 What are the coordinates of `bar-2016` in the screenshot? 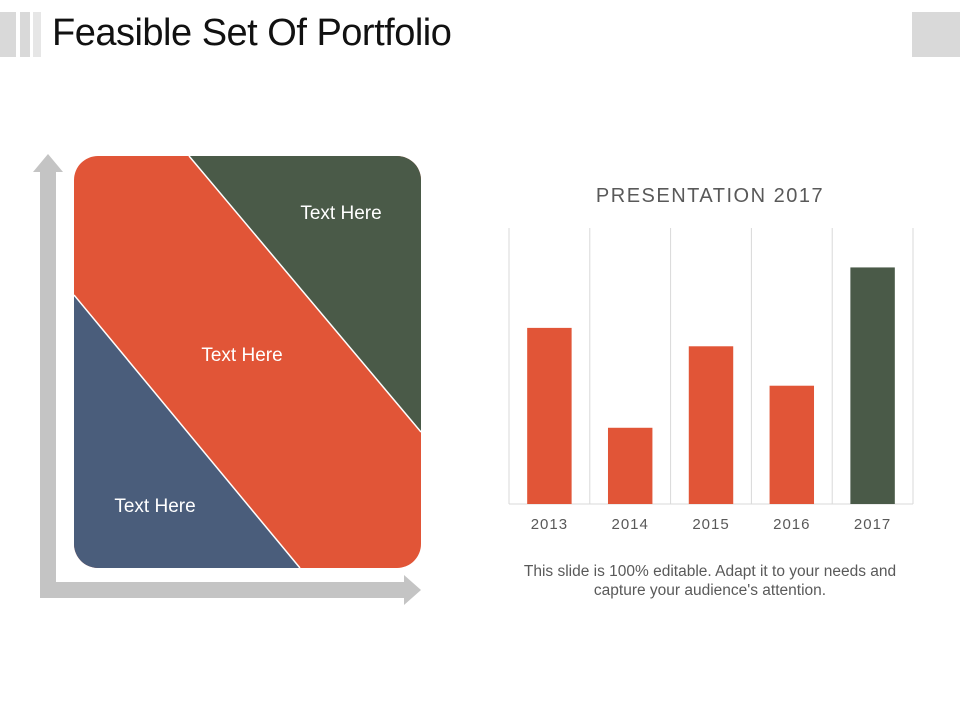 It's located at (792, 444).